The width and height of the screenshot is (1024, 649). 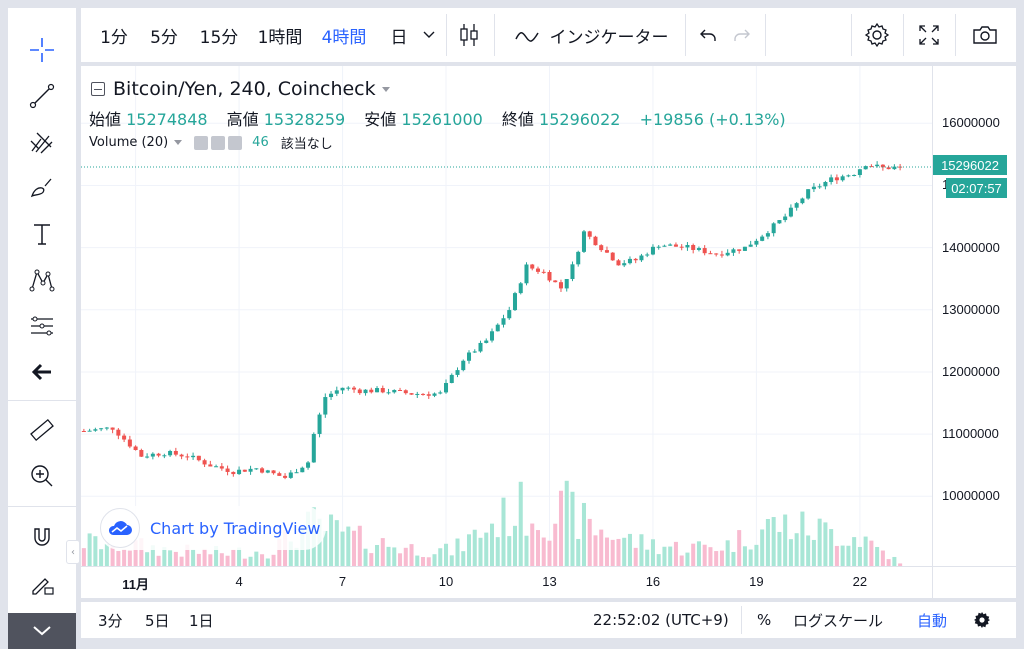 I want to click on redo-icon, so click(x=742, y=35).